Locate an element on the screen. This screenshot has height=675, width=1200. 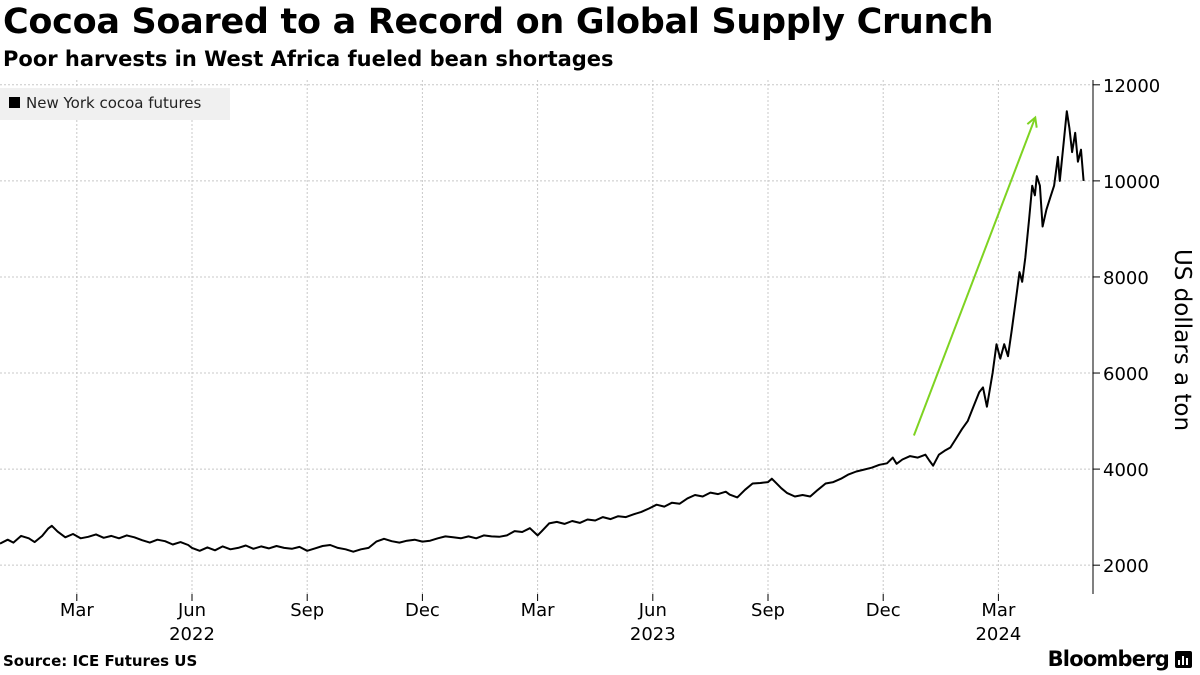
legend-box is located at coordinates (115, 104).